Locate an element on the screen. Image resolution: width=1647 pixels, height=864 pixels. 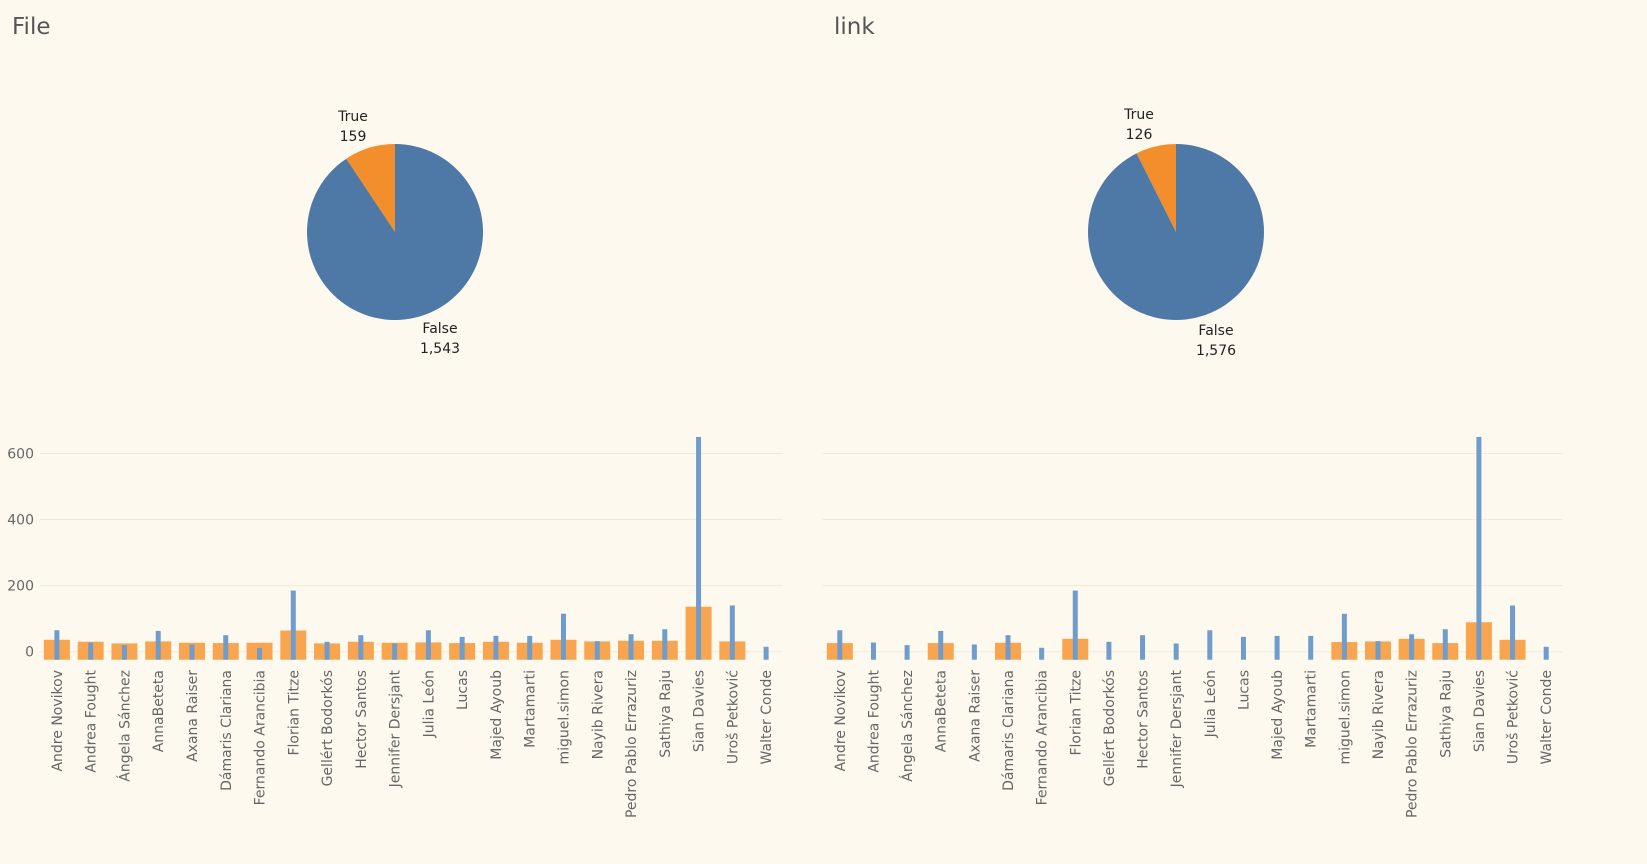
panel-title: link is located at coordinates (854, 27).